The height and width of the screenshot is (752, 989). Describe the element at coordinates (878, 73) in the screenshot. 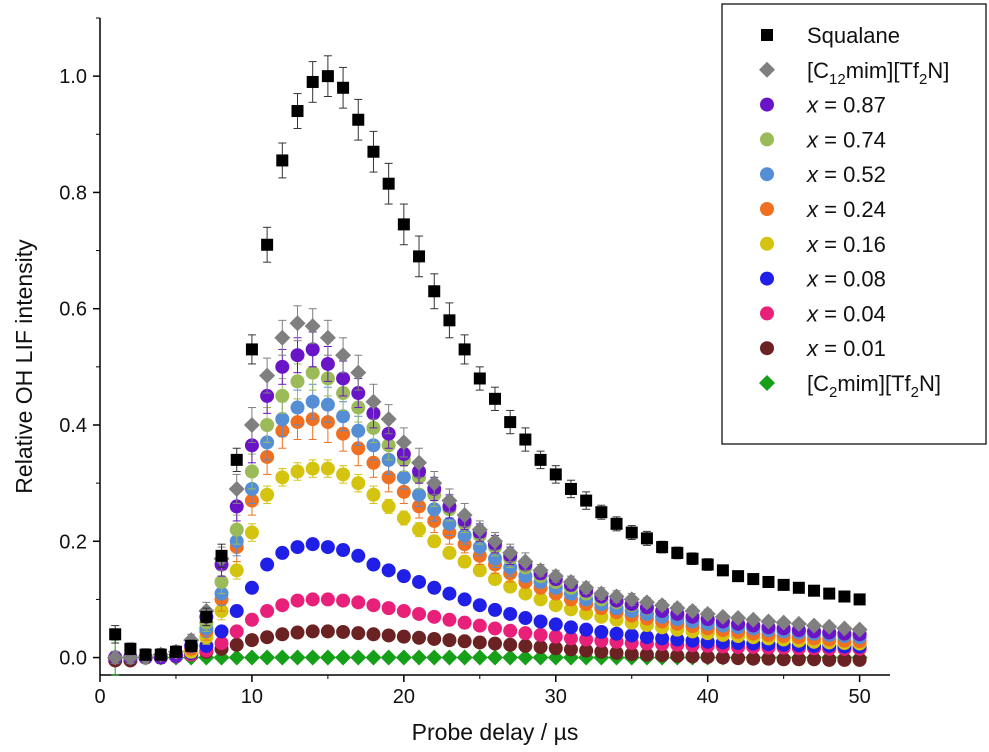

I see `legend-label: [C12mim][Tf2N]` at that location.